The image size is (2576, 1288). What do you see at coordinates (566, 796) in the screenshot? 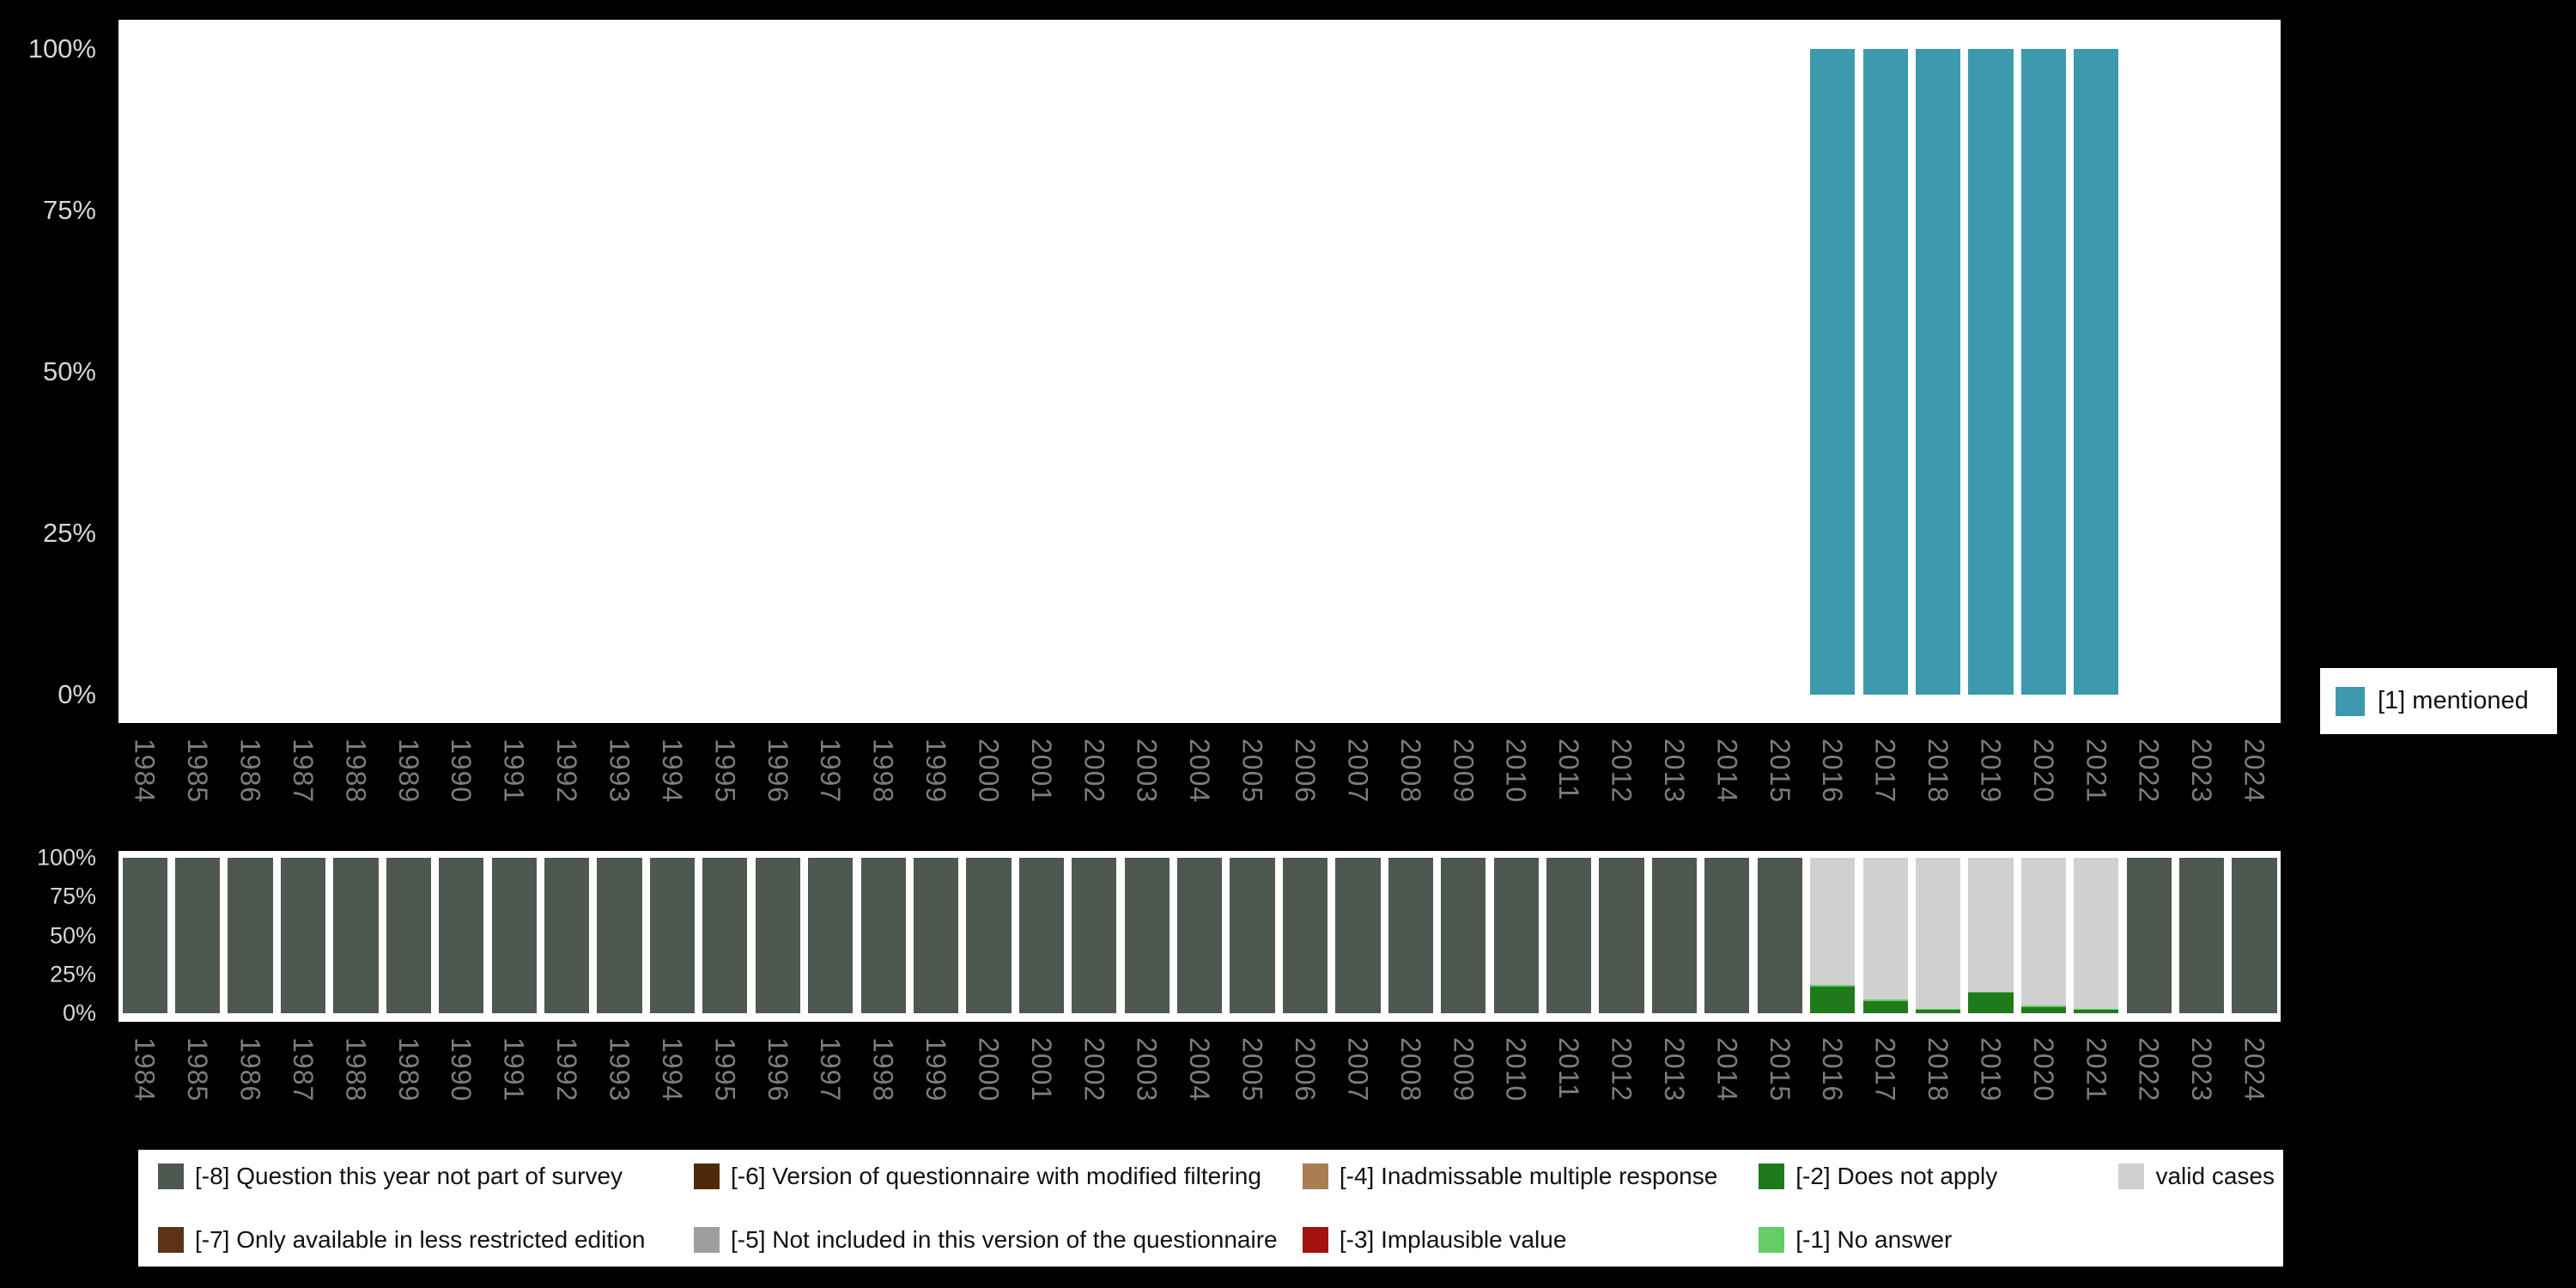
I see `x-tick-1992: 1992` at bounding box center [566, 796].